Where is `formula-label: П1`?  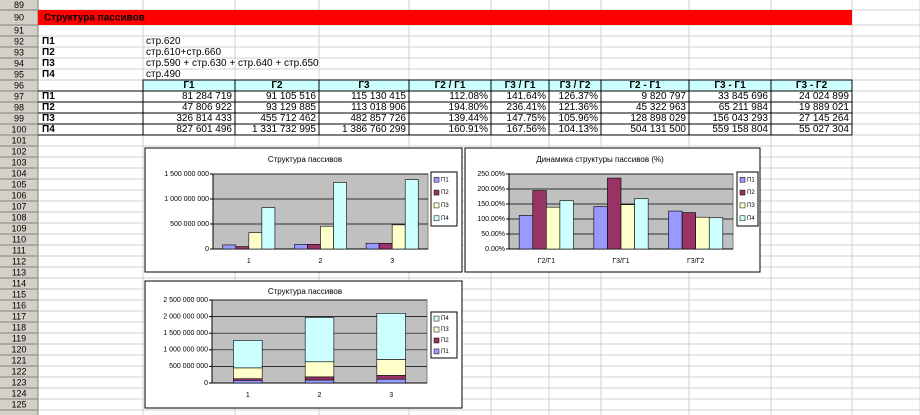 formula-label: П1 is located at coordinates (48, 41).